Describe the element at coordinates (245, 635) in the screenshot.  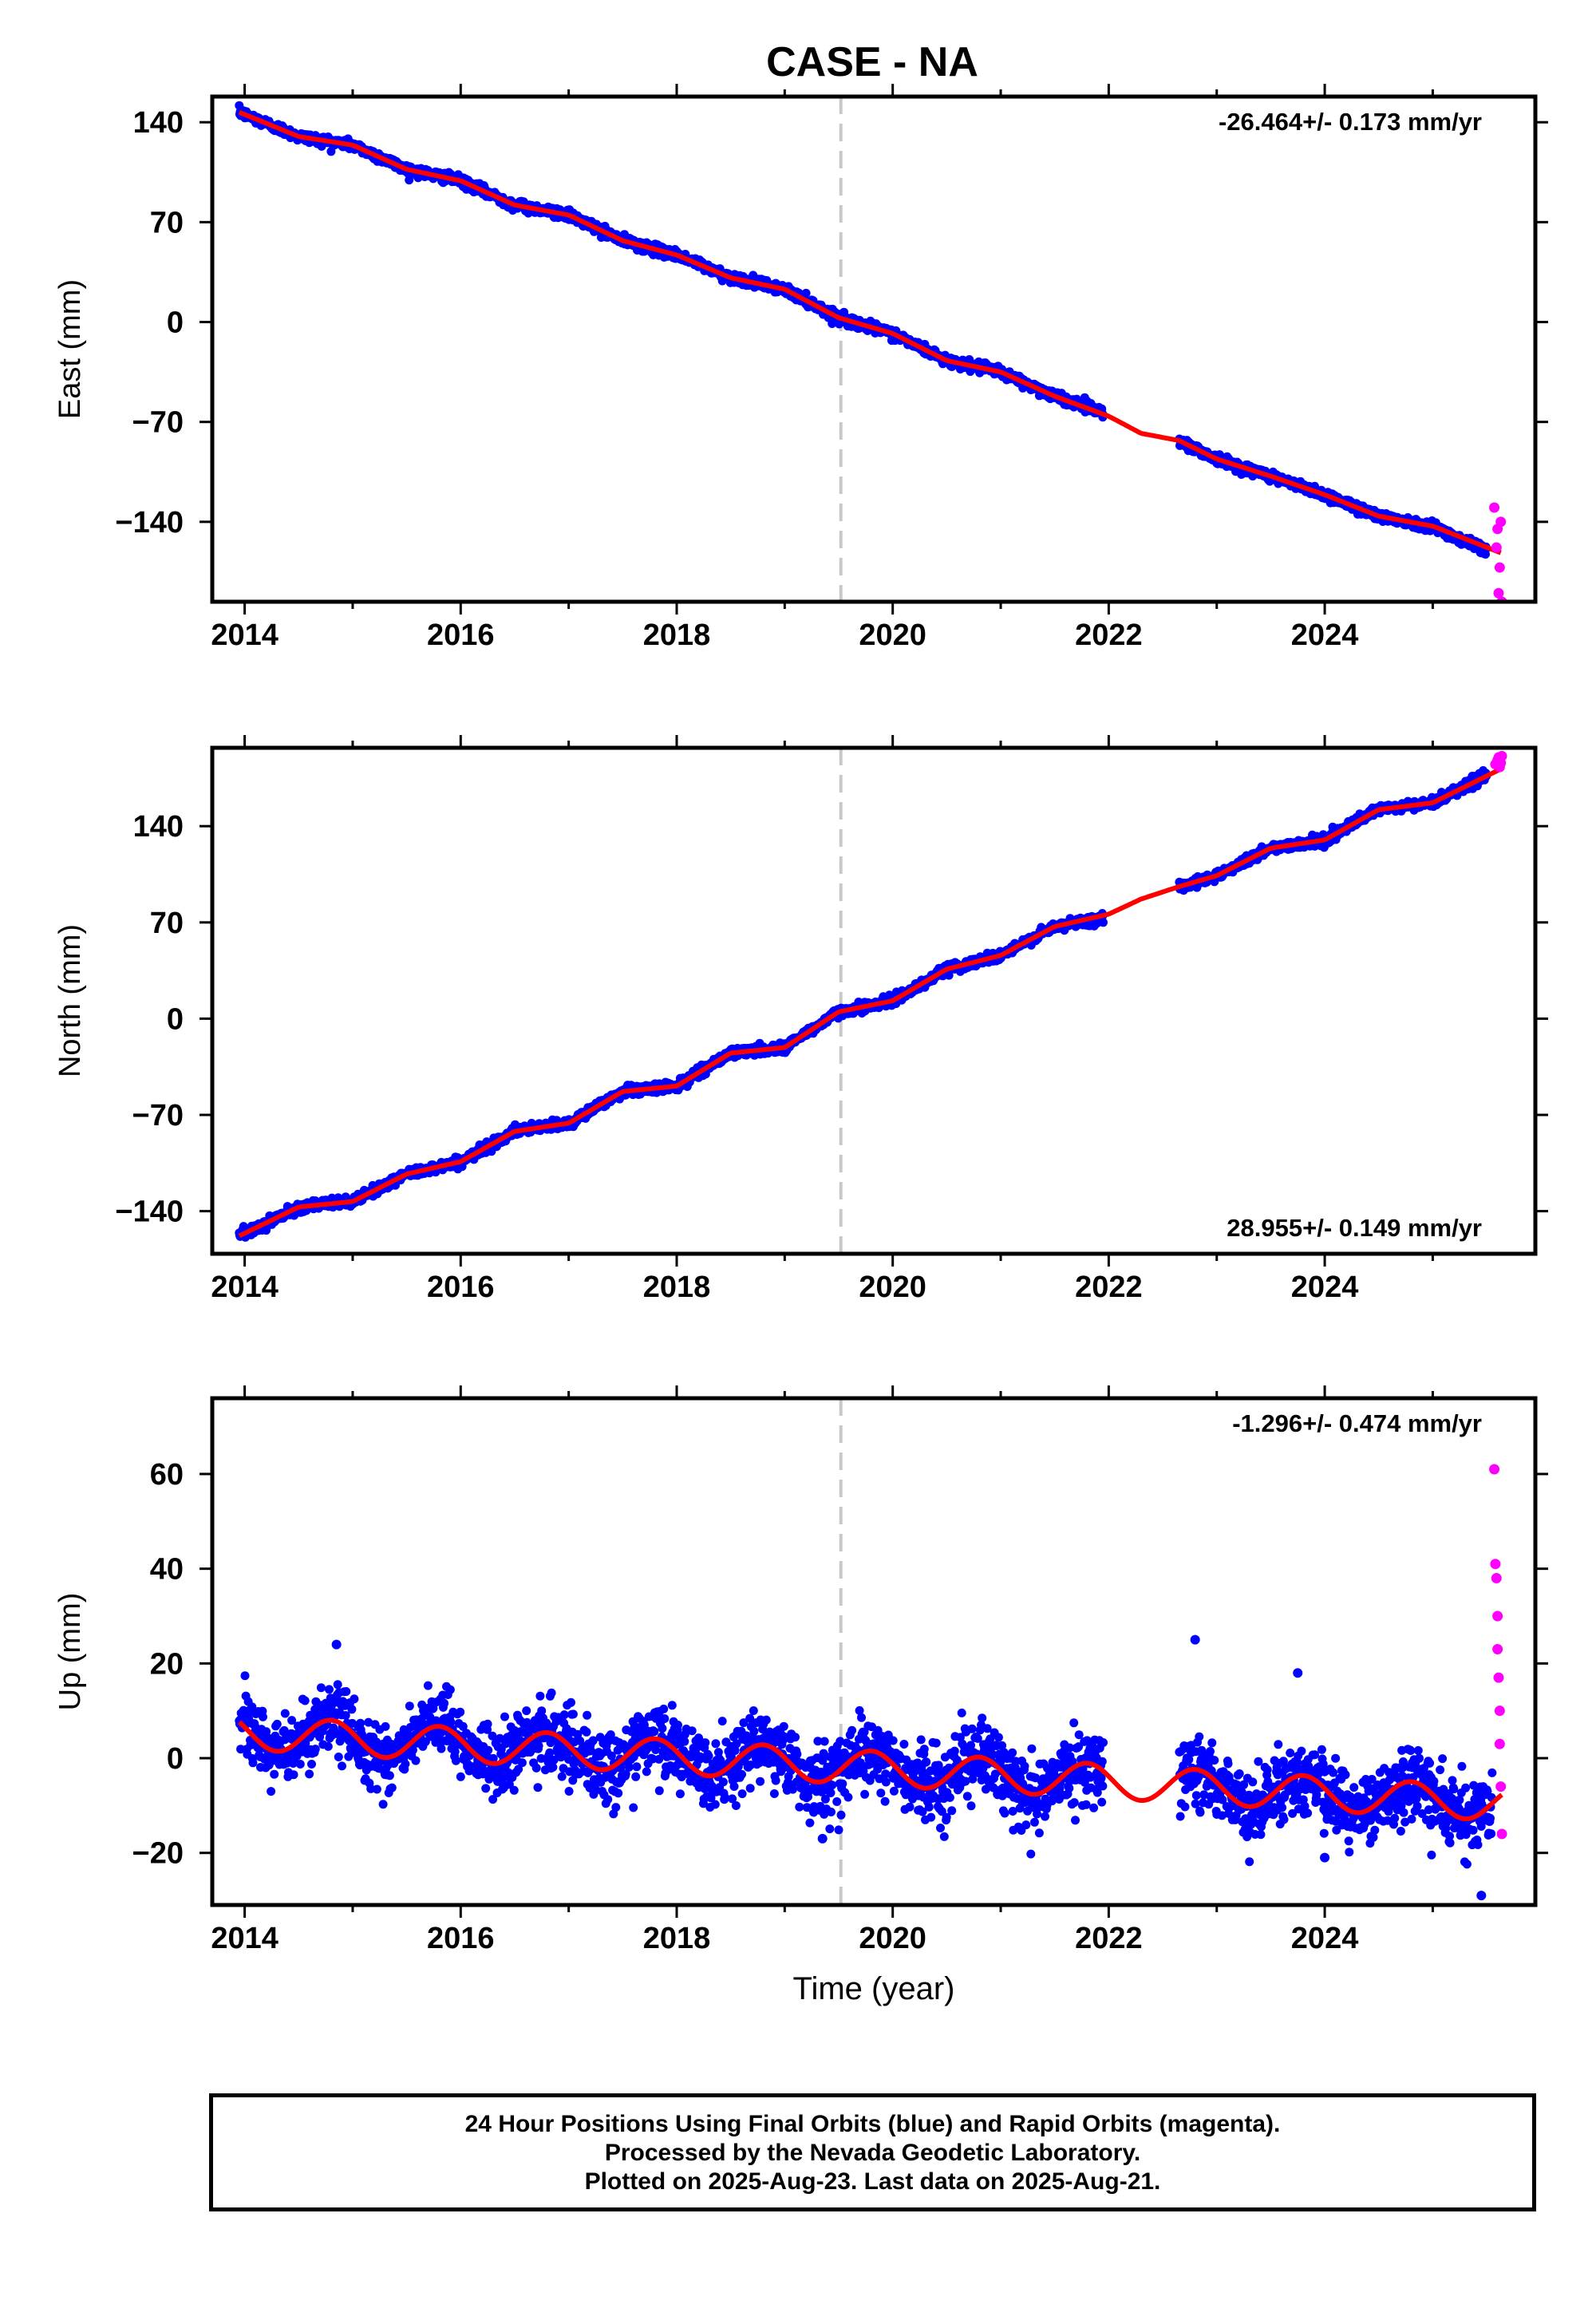
I see `x-tick-label: 2014` at that location.